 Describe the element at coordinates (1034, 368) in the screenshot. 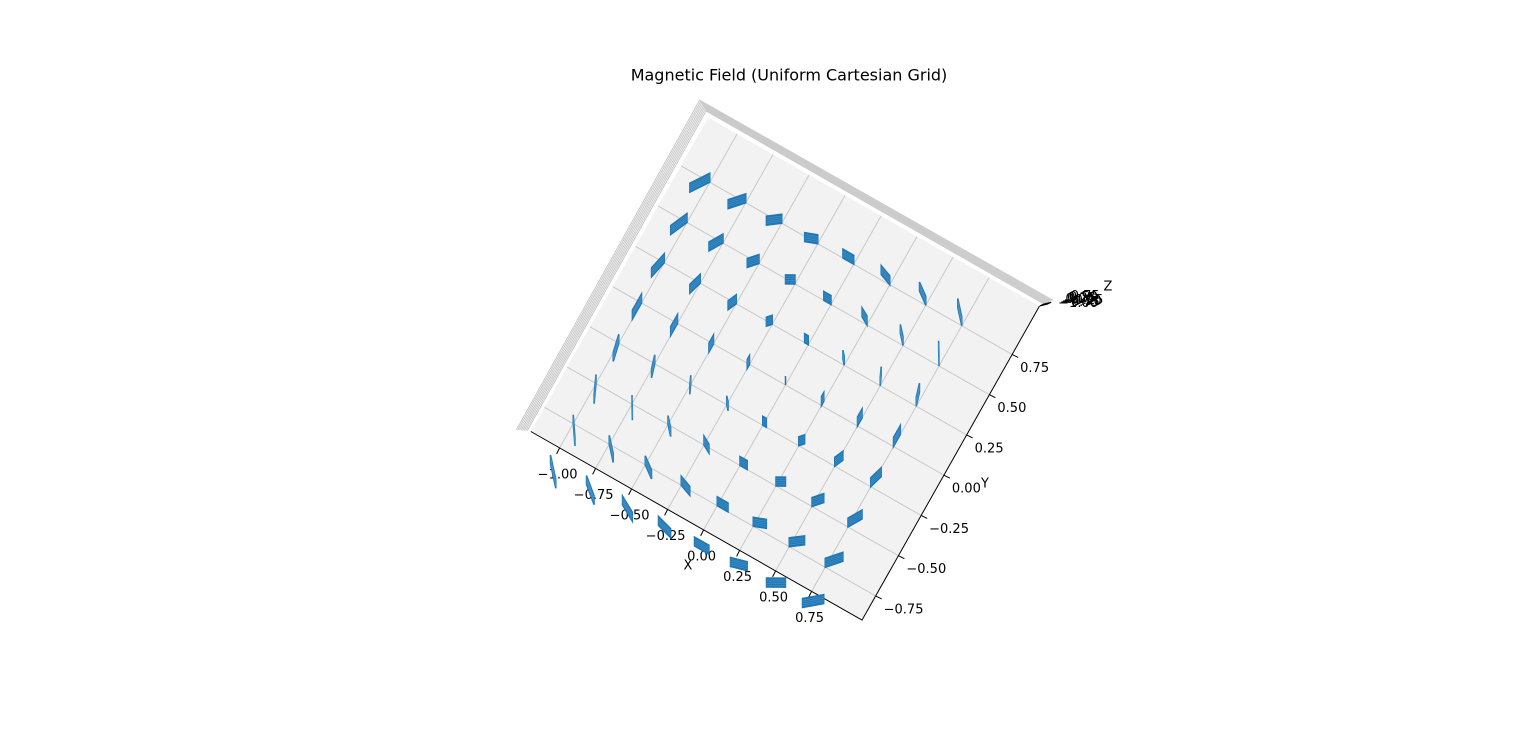

I see `y-tick-label: 0.75` at that location.